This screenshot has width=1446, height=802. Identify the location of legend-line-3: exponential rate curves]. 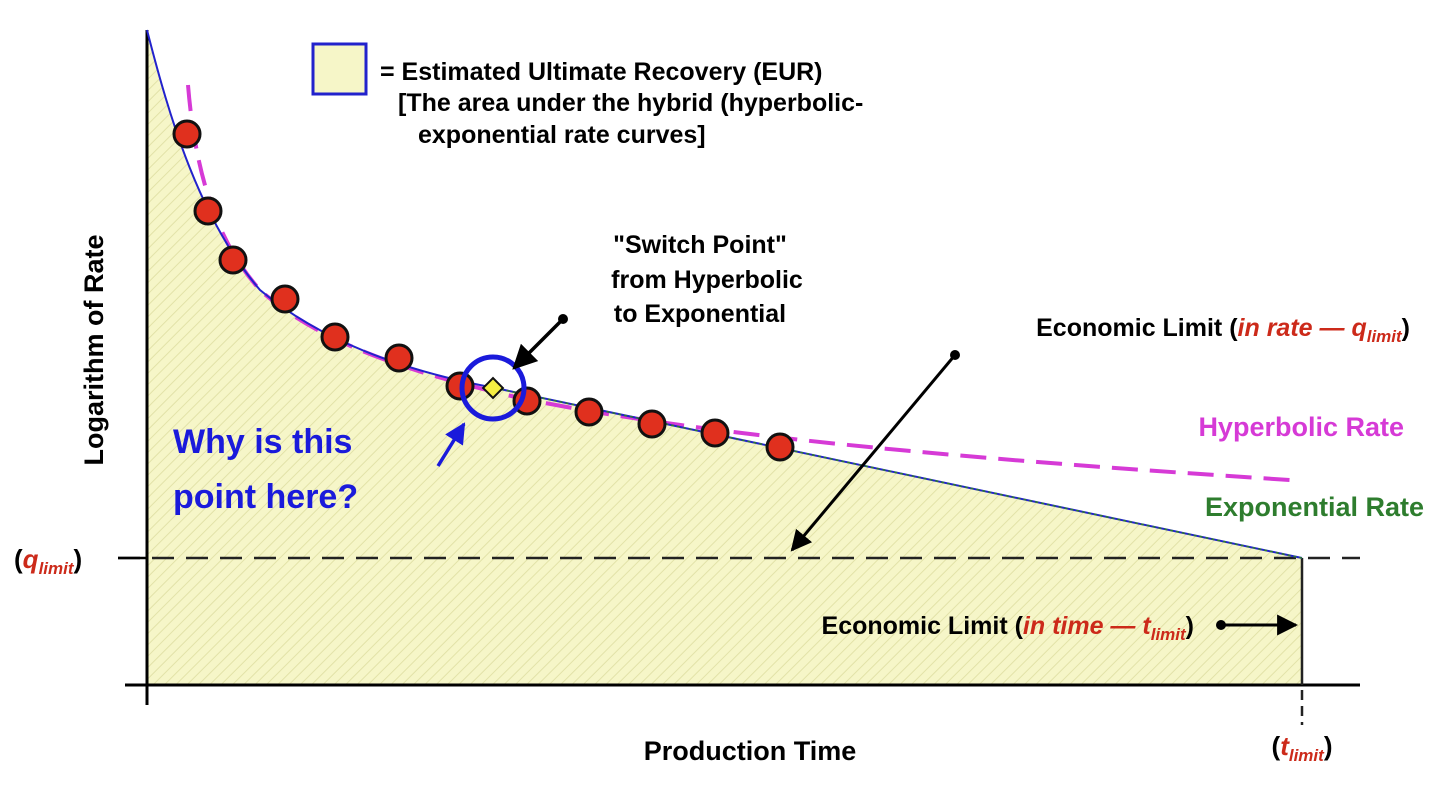
(562, 135).